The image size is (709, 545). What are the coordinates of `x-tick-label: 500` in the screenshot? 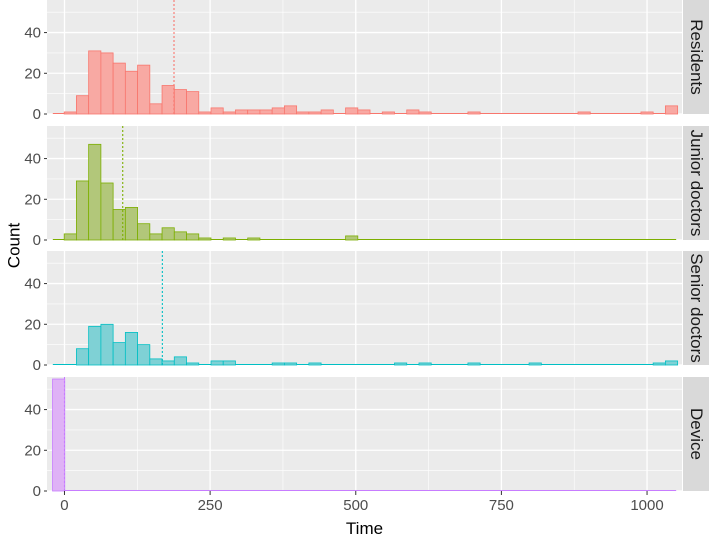 It's located at (355, 505).